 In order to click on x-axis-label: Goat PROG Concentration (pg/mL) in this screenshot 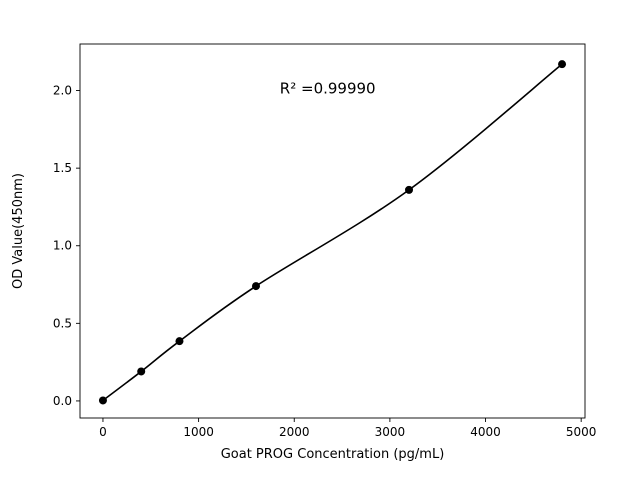, I will do `click(333, 454)`.